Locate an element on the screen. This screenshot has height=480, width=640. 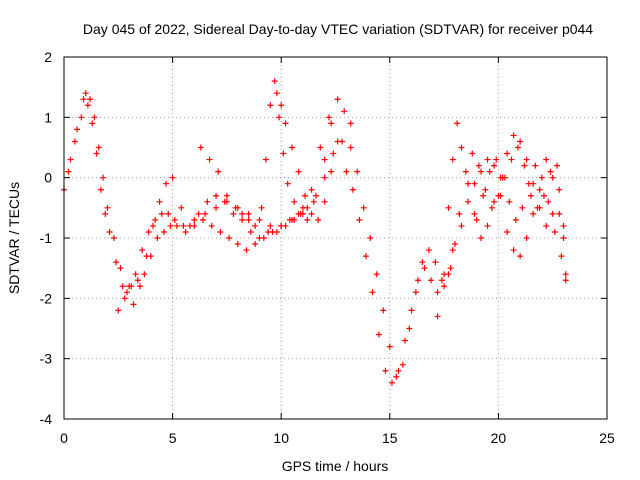
x-tick-label: 20 is located at coordinates (499, 438).